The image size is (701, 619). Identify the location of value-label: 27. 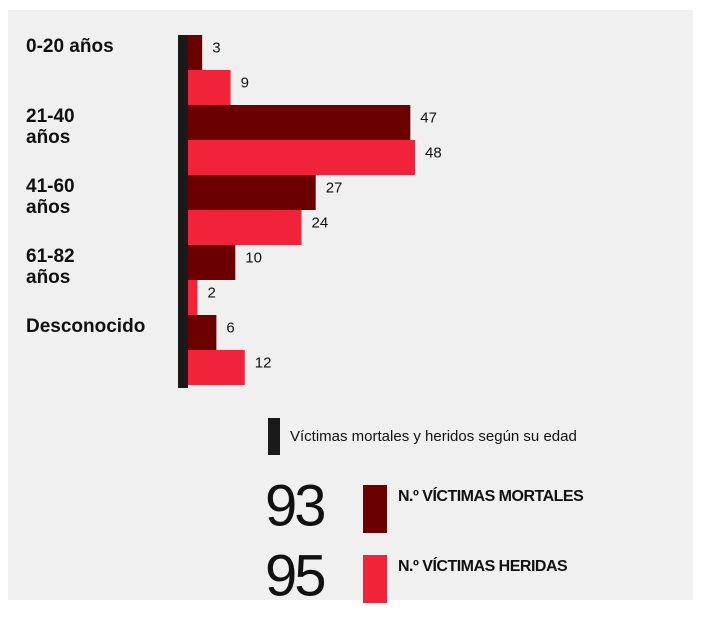
(334, 187).